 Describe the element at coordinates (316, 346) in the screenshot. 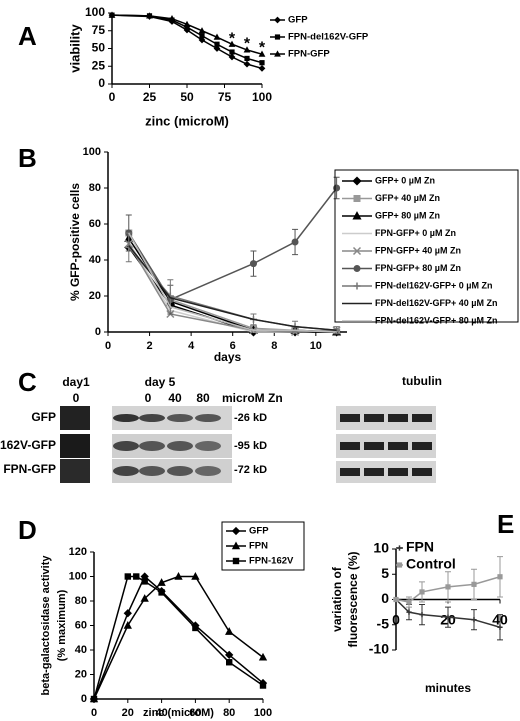

I see `x-tick-label: 10` at that location.